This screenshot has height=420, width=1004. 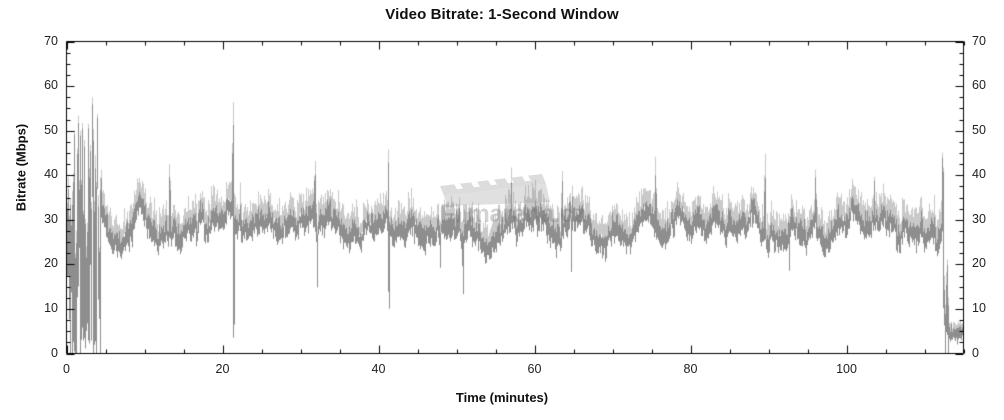 What do you see at coordinates (51, 307) in the screenshot?
I see `y-tick-label-left: 10` at bounding box center [51, 307].